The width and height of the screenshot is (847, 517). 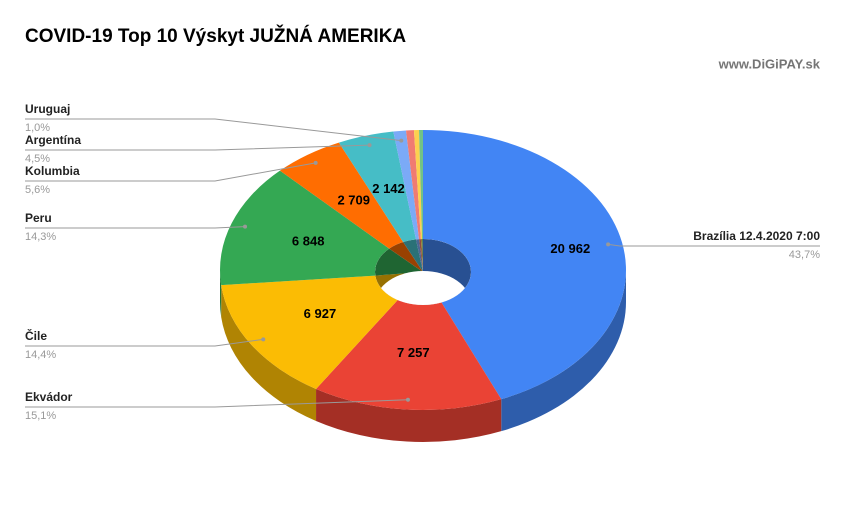 I want to click on value-label: 6 927, so click(x=320, y=313).